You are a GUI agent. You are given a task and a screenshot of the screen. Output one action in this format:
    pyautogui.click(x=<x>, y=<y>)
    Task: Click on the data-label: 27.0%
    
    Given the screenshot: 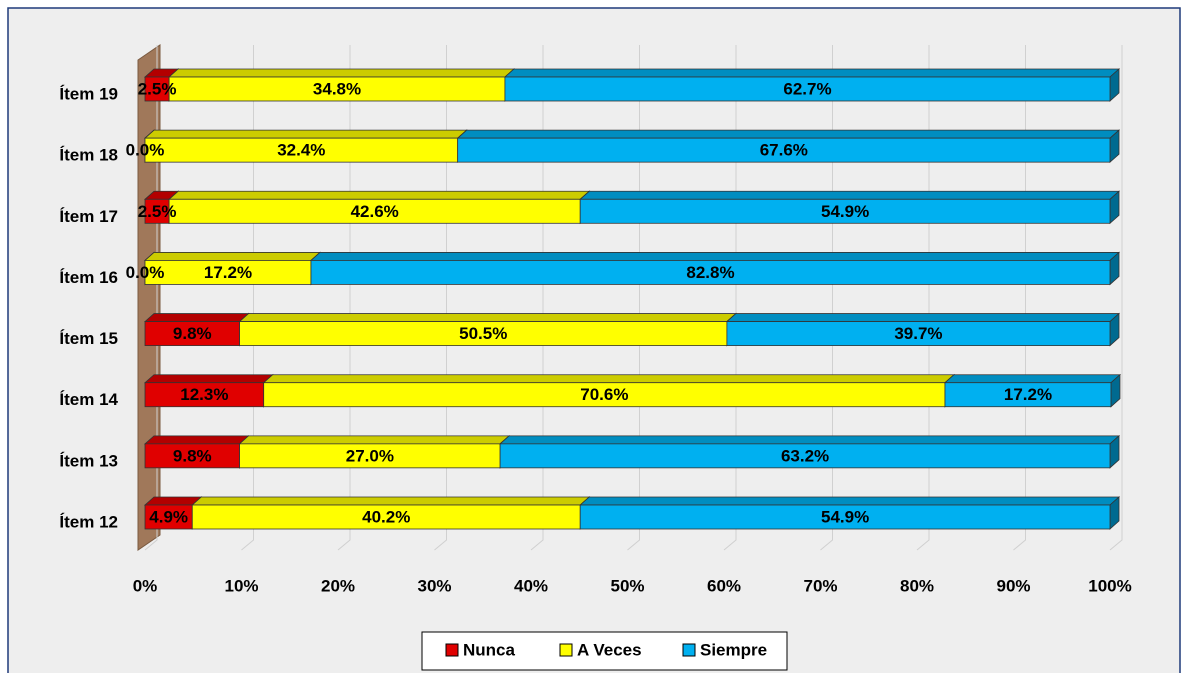 What is the action you would take?
    pyautogui.click(x=370, y=455)
    